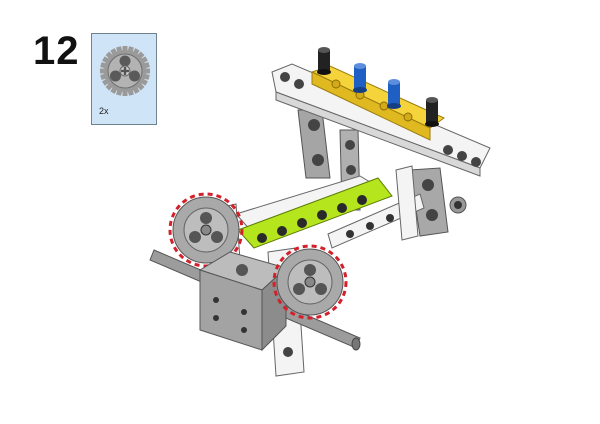 This screenshot has width=600, height=424. What do you see at coordinates (310, 282) in the screenshot?
I see `gear-right` at bounding box center [310, 282].